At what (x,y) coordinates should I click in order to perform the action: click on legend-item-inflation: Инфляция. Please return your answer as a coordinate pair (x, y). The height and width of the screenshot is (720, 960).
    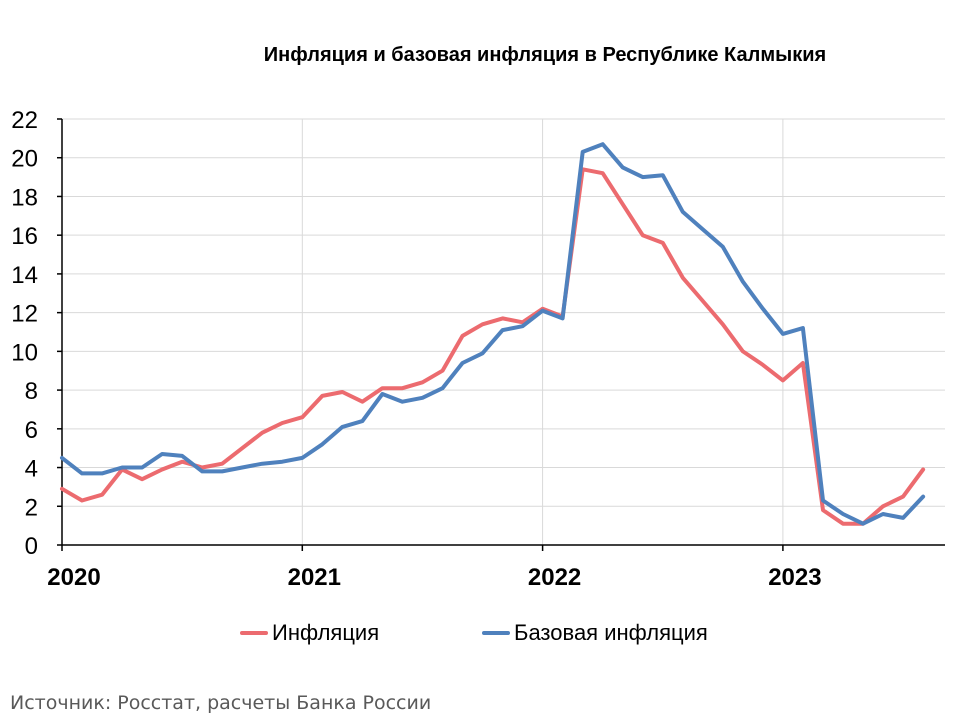
    Looking at the image, I should click on (309, 633).